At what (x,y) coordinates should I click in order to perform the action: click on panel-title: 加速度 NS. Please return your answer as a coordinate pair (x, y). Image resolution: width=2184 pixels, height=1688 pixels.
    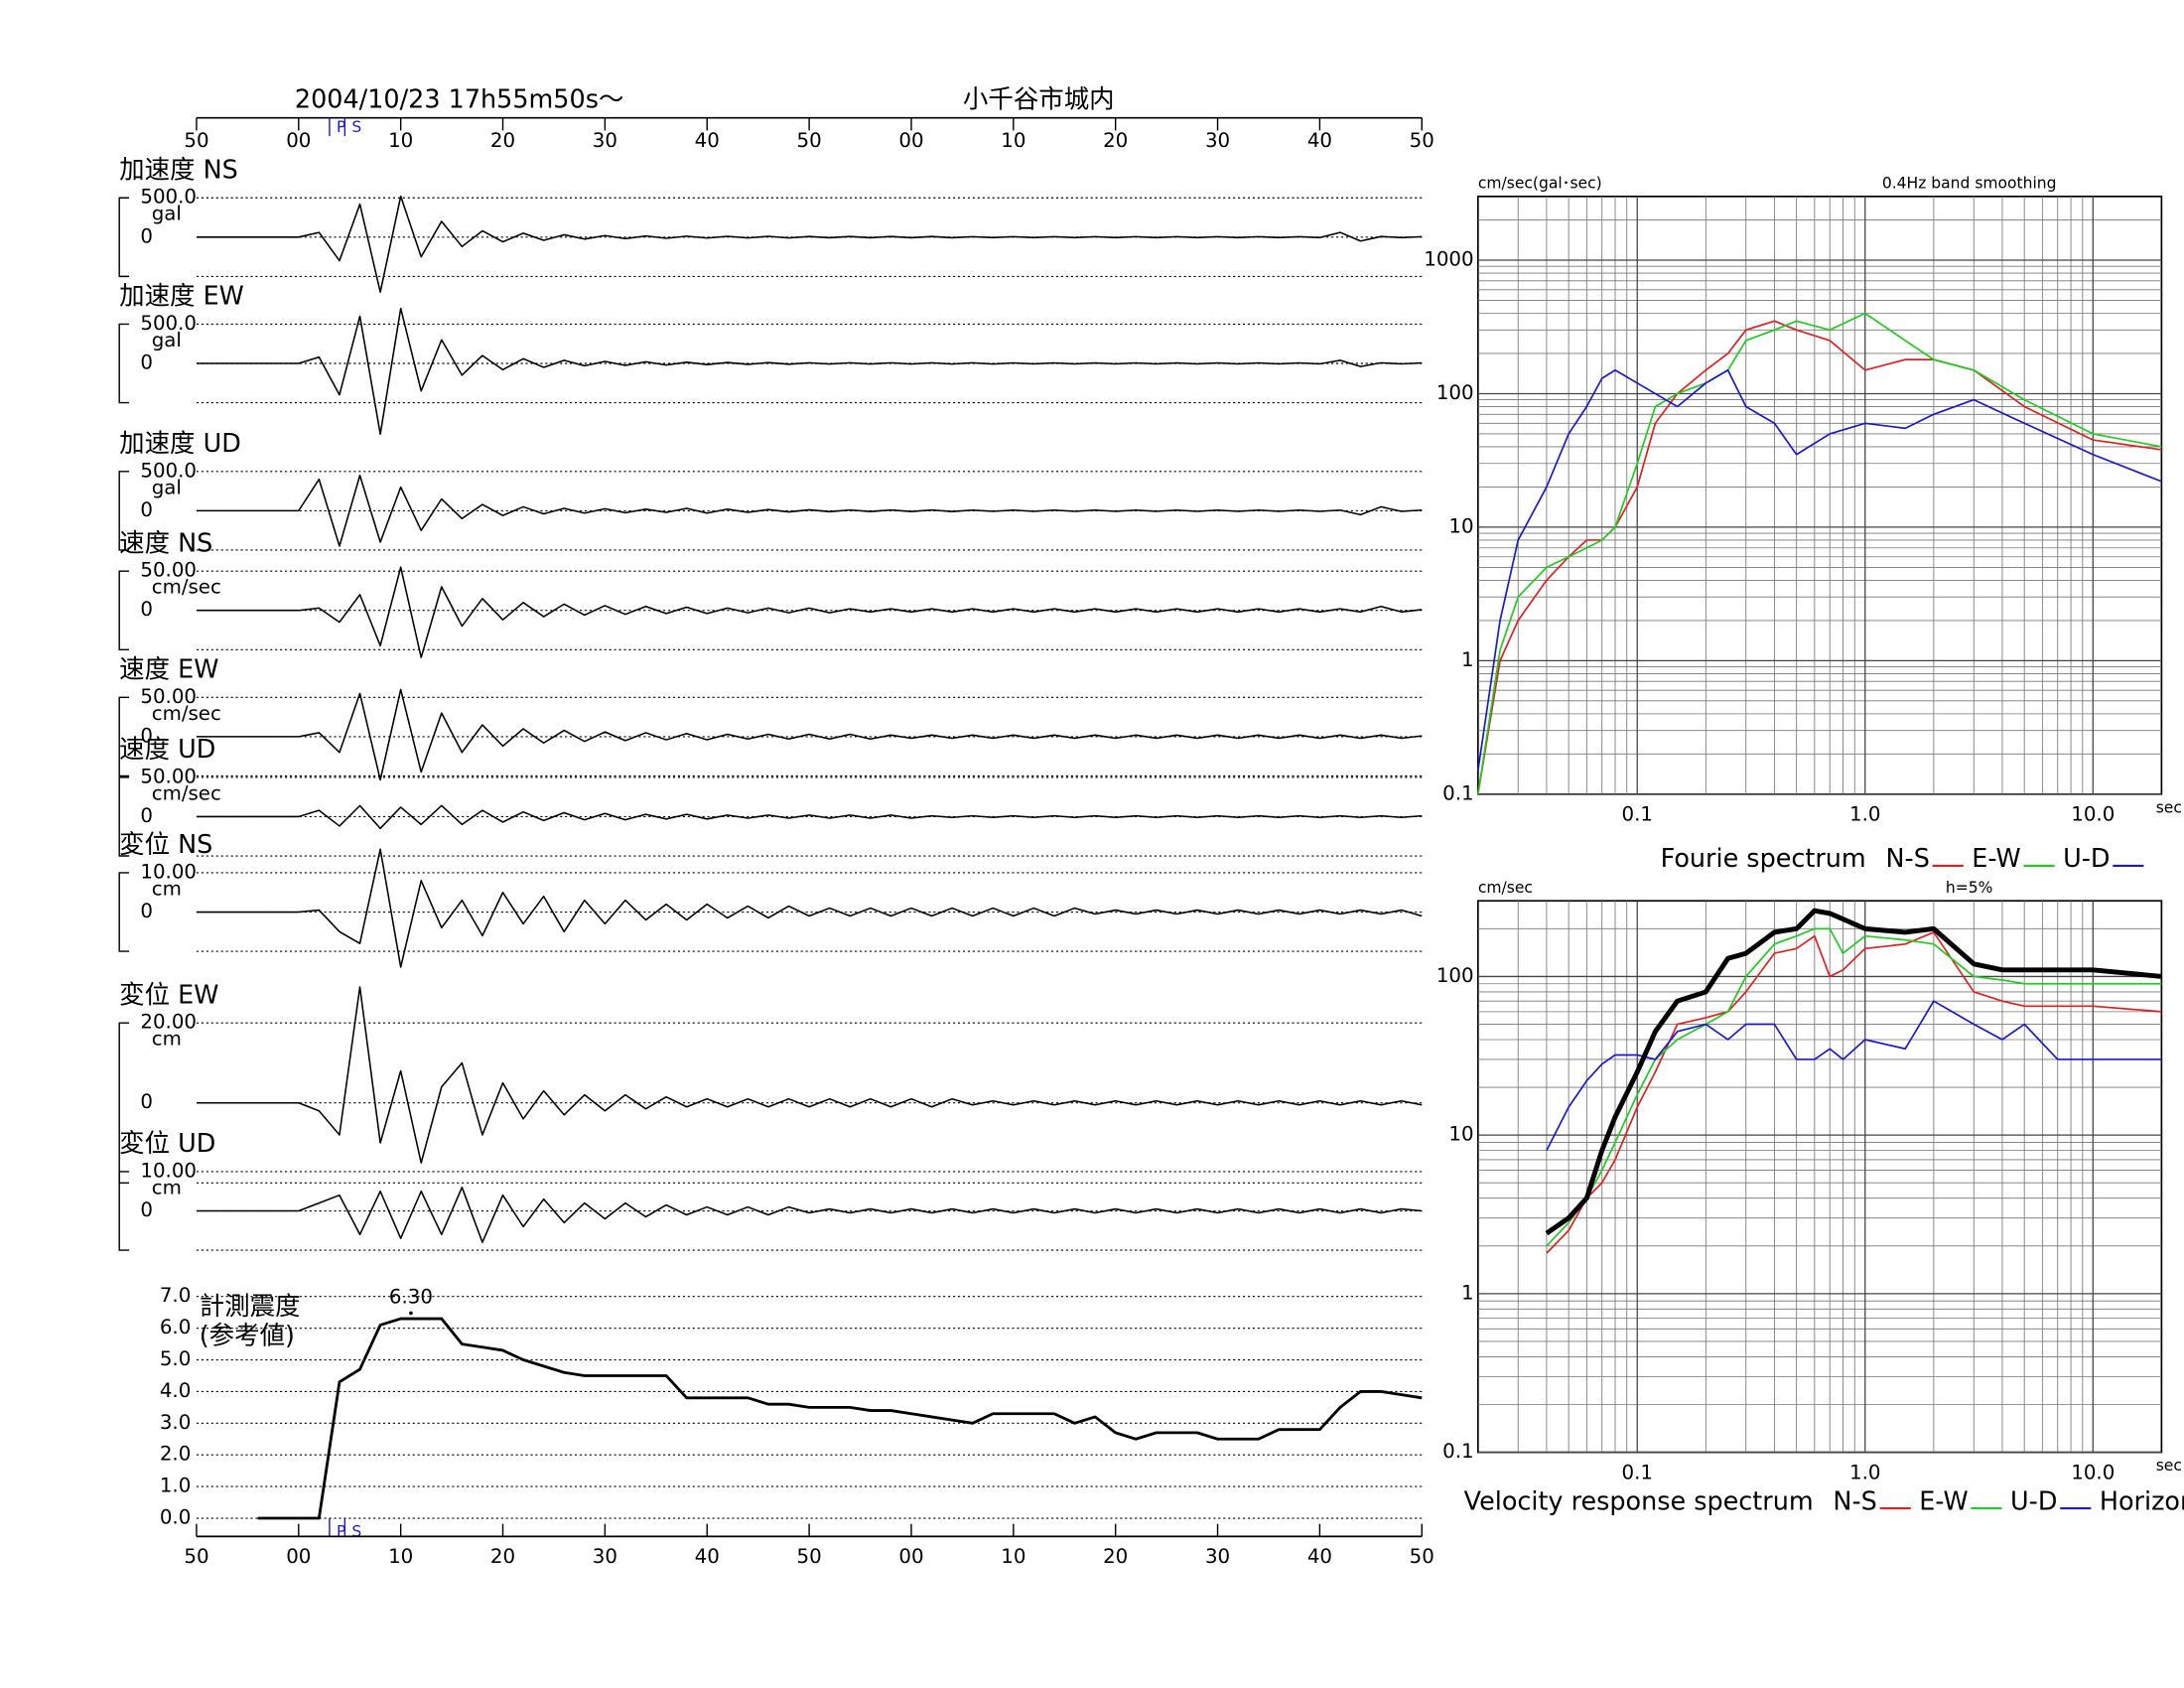
    Looking at the image, I should click on (178, 169).